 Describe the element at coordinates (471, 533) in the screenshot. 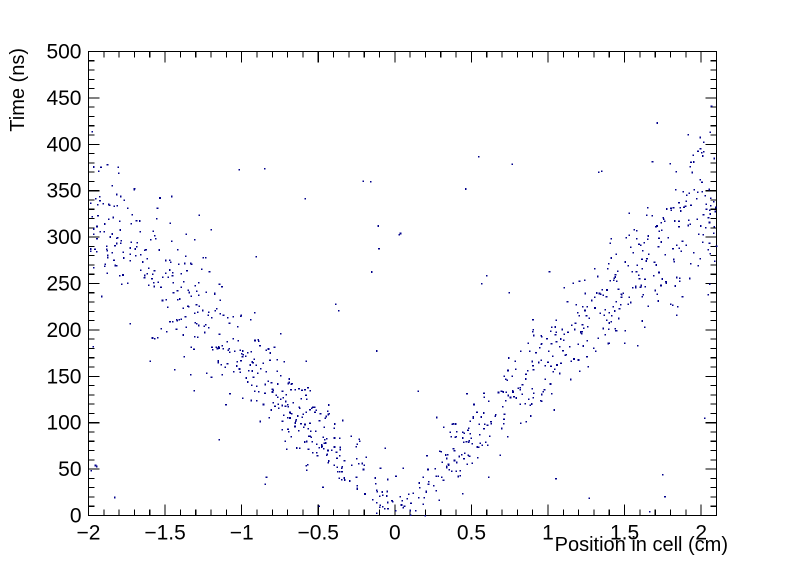

I see `x-tick-label: 0.5` at that location.